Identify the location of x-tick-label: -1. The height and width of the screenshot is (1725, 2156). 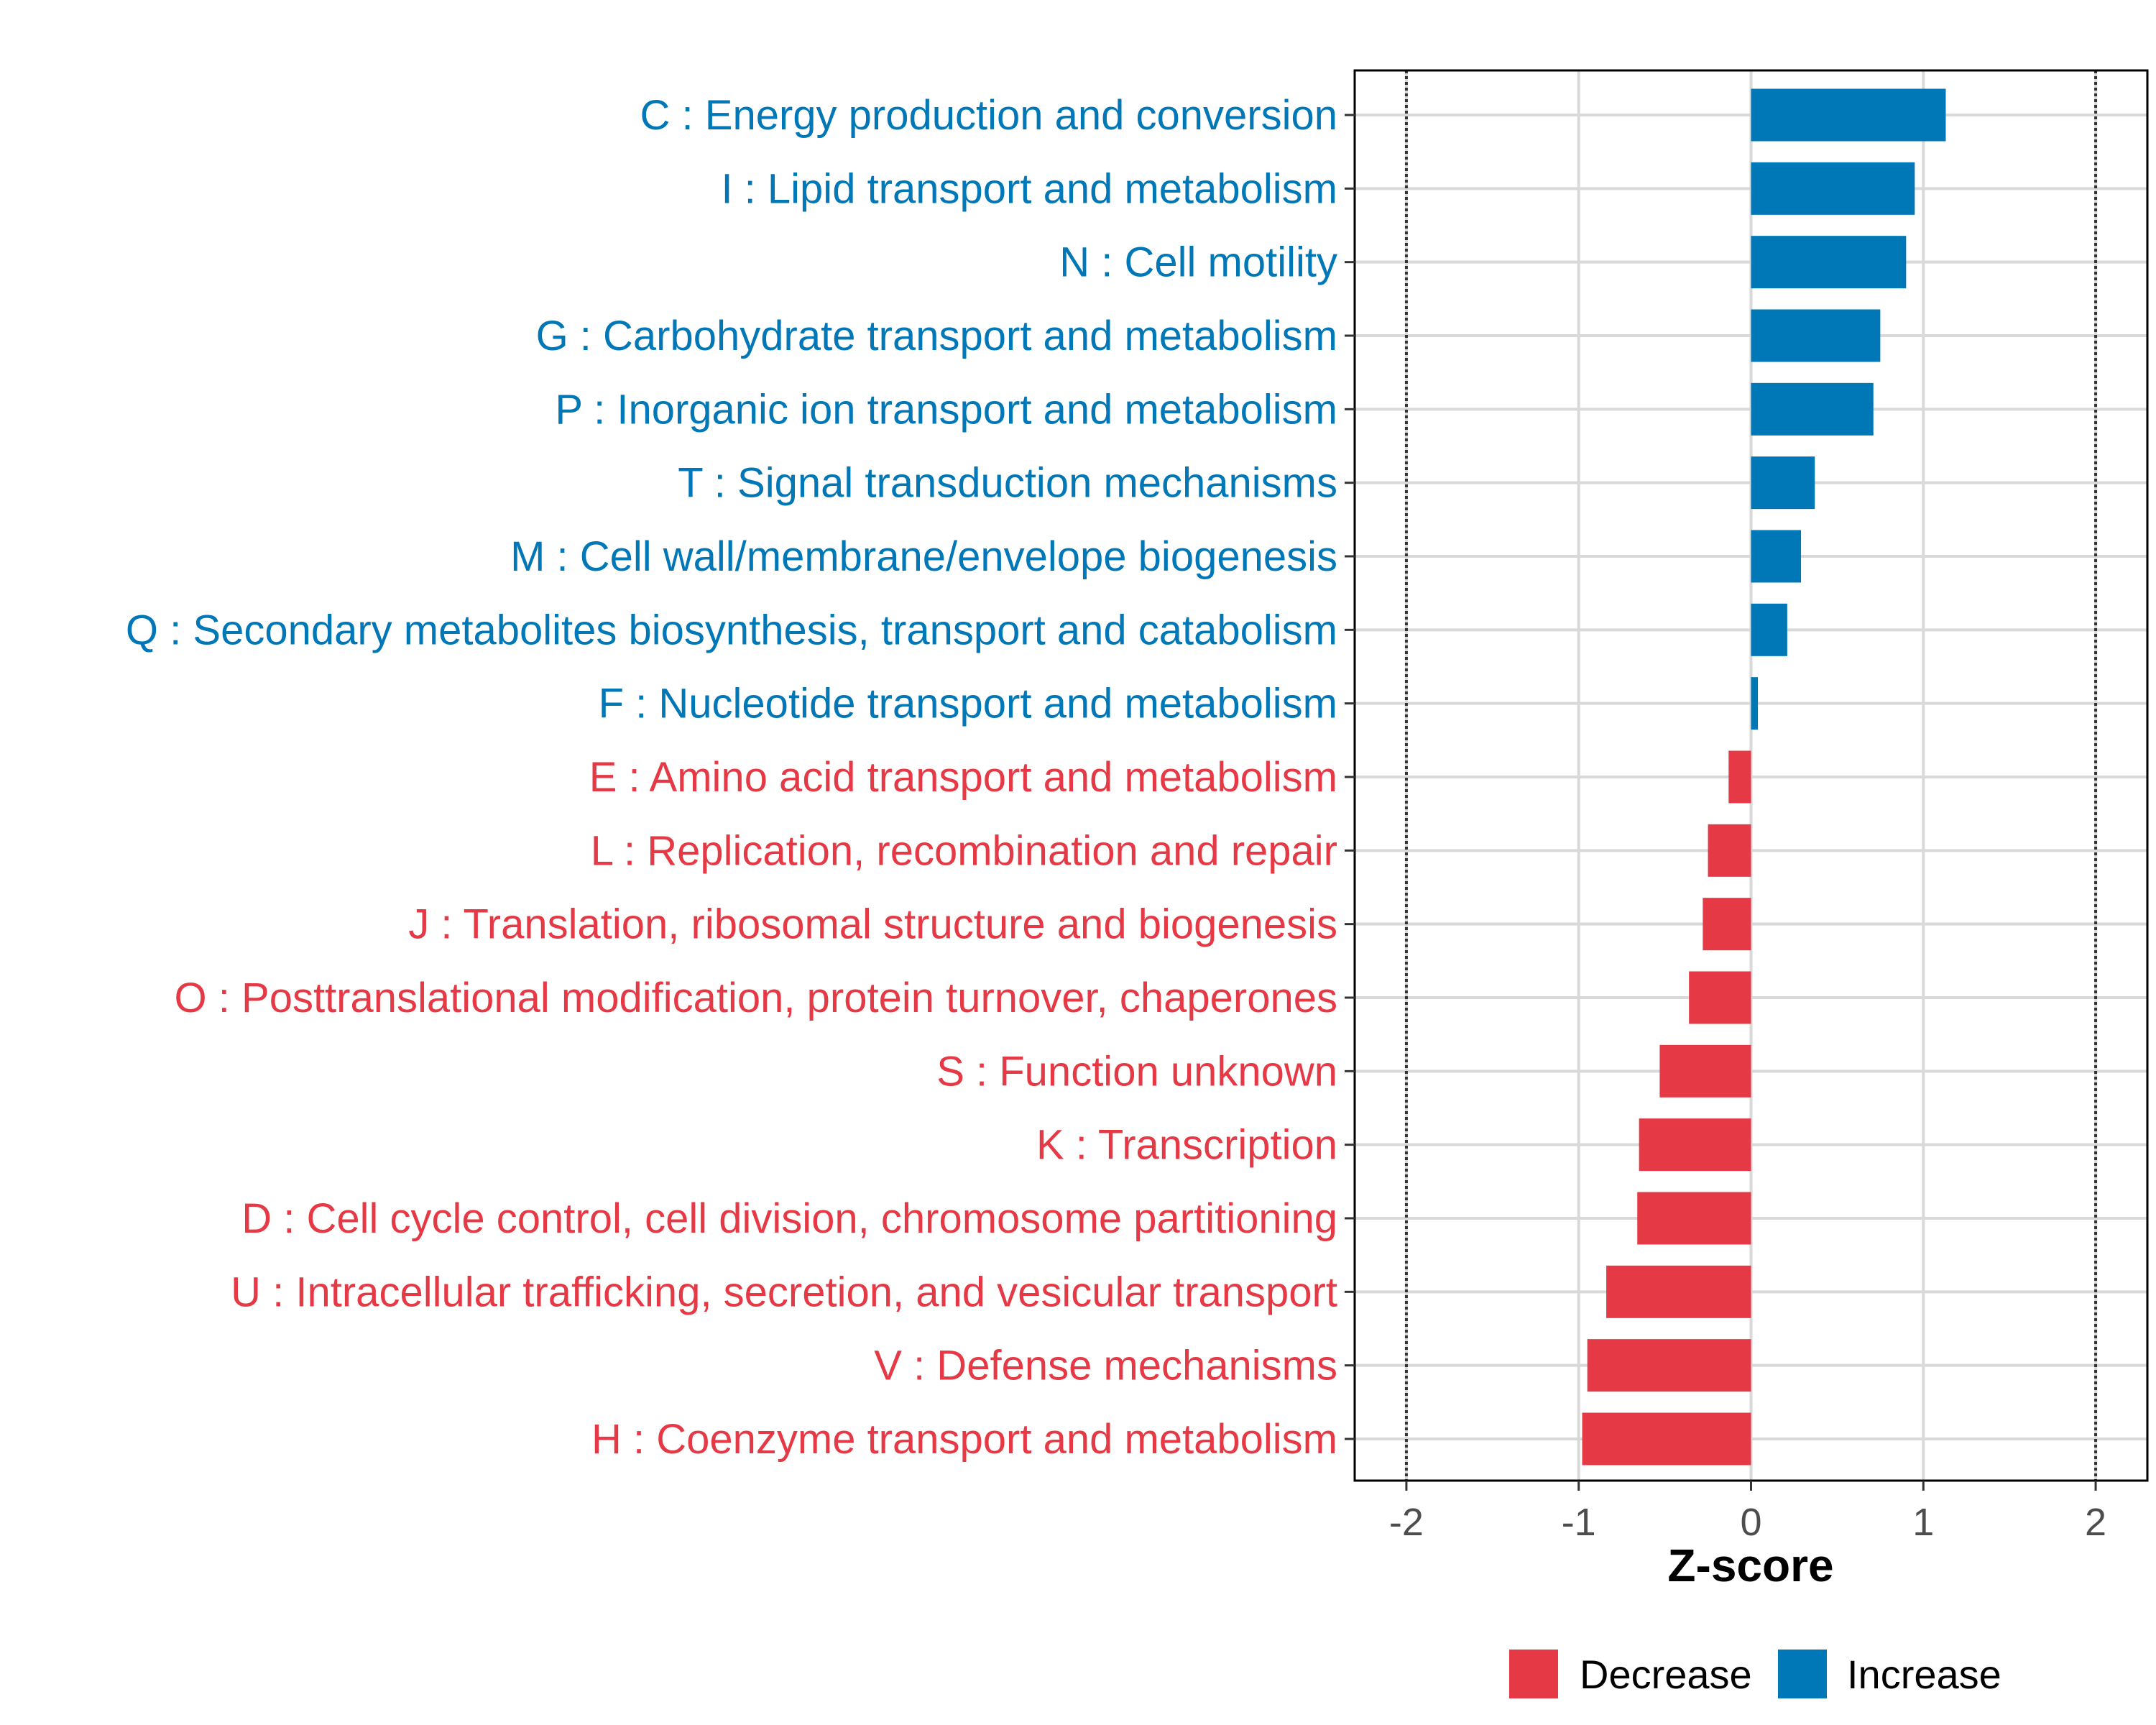
(1579, 1522).